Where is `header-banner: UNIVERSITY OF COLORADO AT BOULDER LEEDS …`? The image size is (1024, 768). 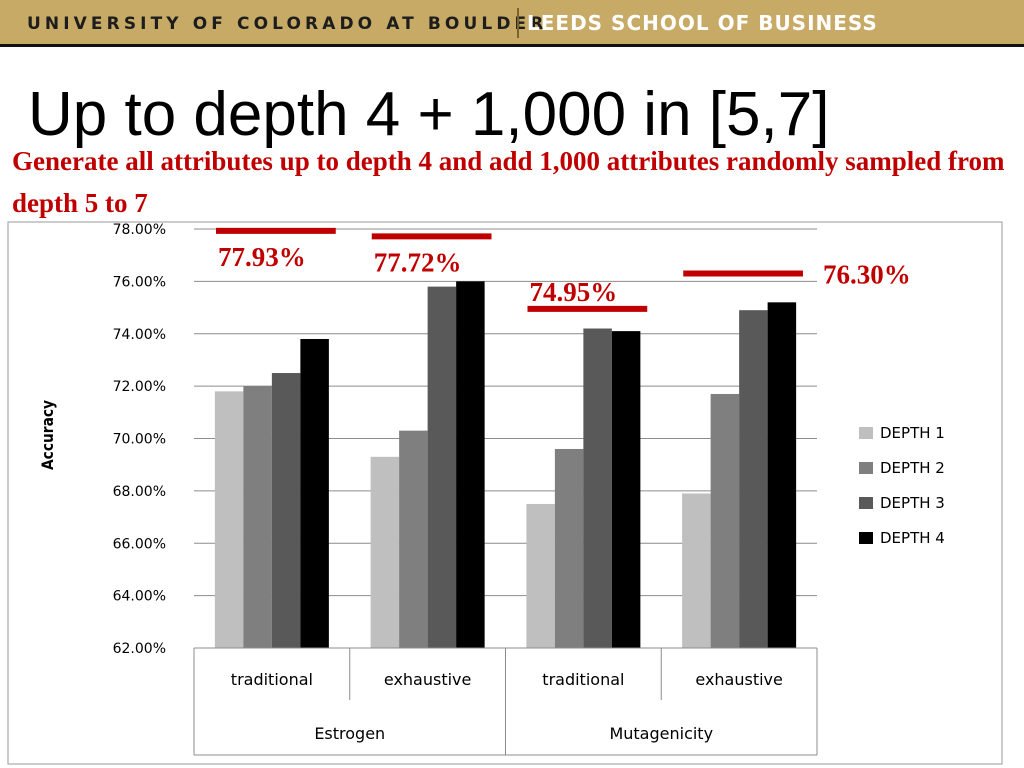 header-banner: UNIVERSITY OF COLORADO AT BOULDER LEEDS … is located at coordinates (512, 23).